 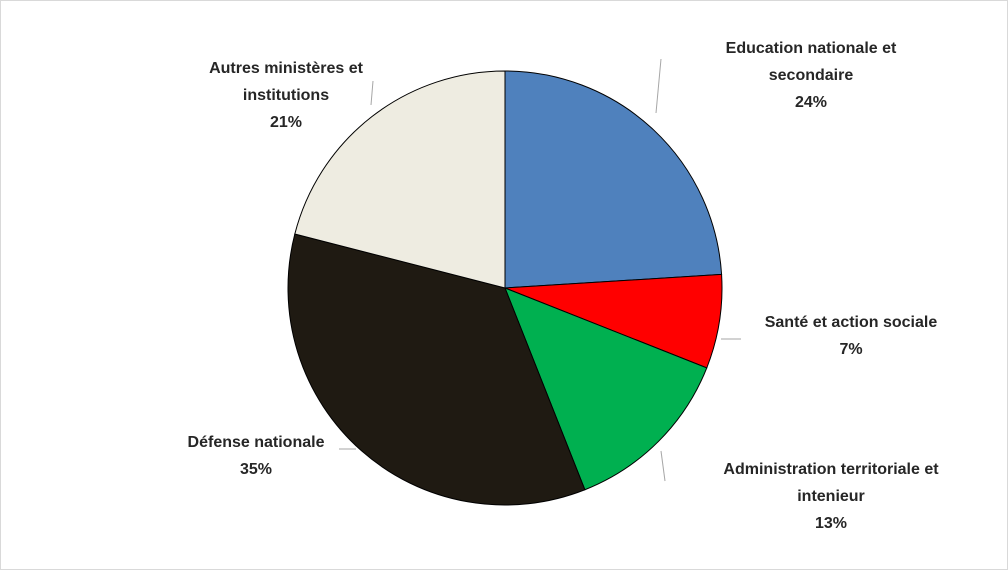 What do you see at coordinates (851, 336) in the screenshot?
I see `slice-label: Santé et action sociale 7%` at bounding box center [851, 336].